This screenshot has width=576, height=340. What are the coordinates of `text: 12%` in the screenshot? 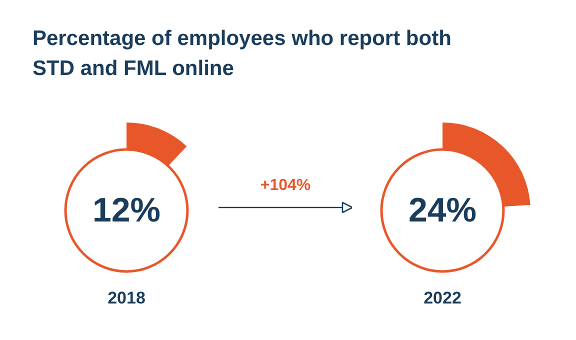 It's located at (126, 211).